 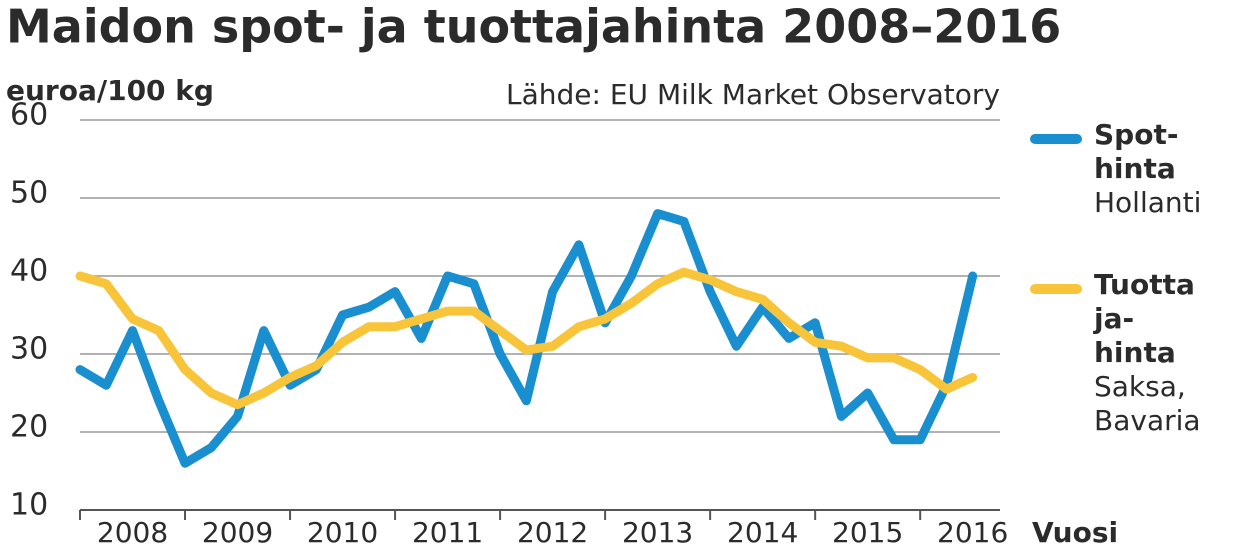 What do you see at coordinates (447, 532) in the screenshot?
I see `x-tick-label: 2011` at bounding box center [447, 532].